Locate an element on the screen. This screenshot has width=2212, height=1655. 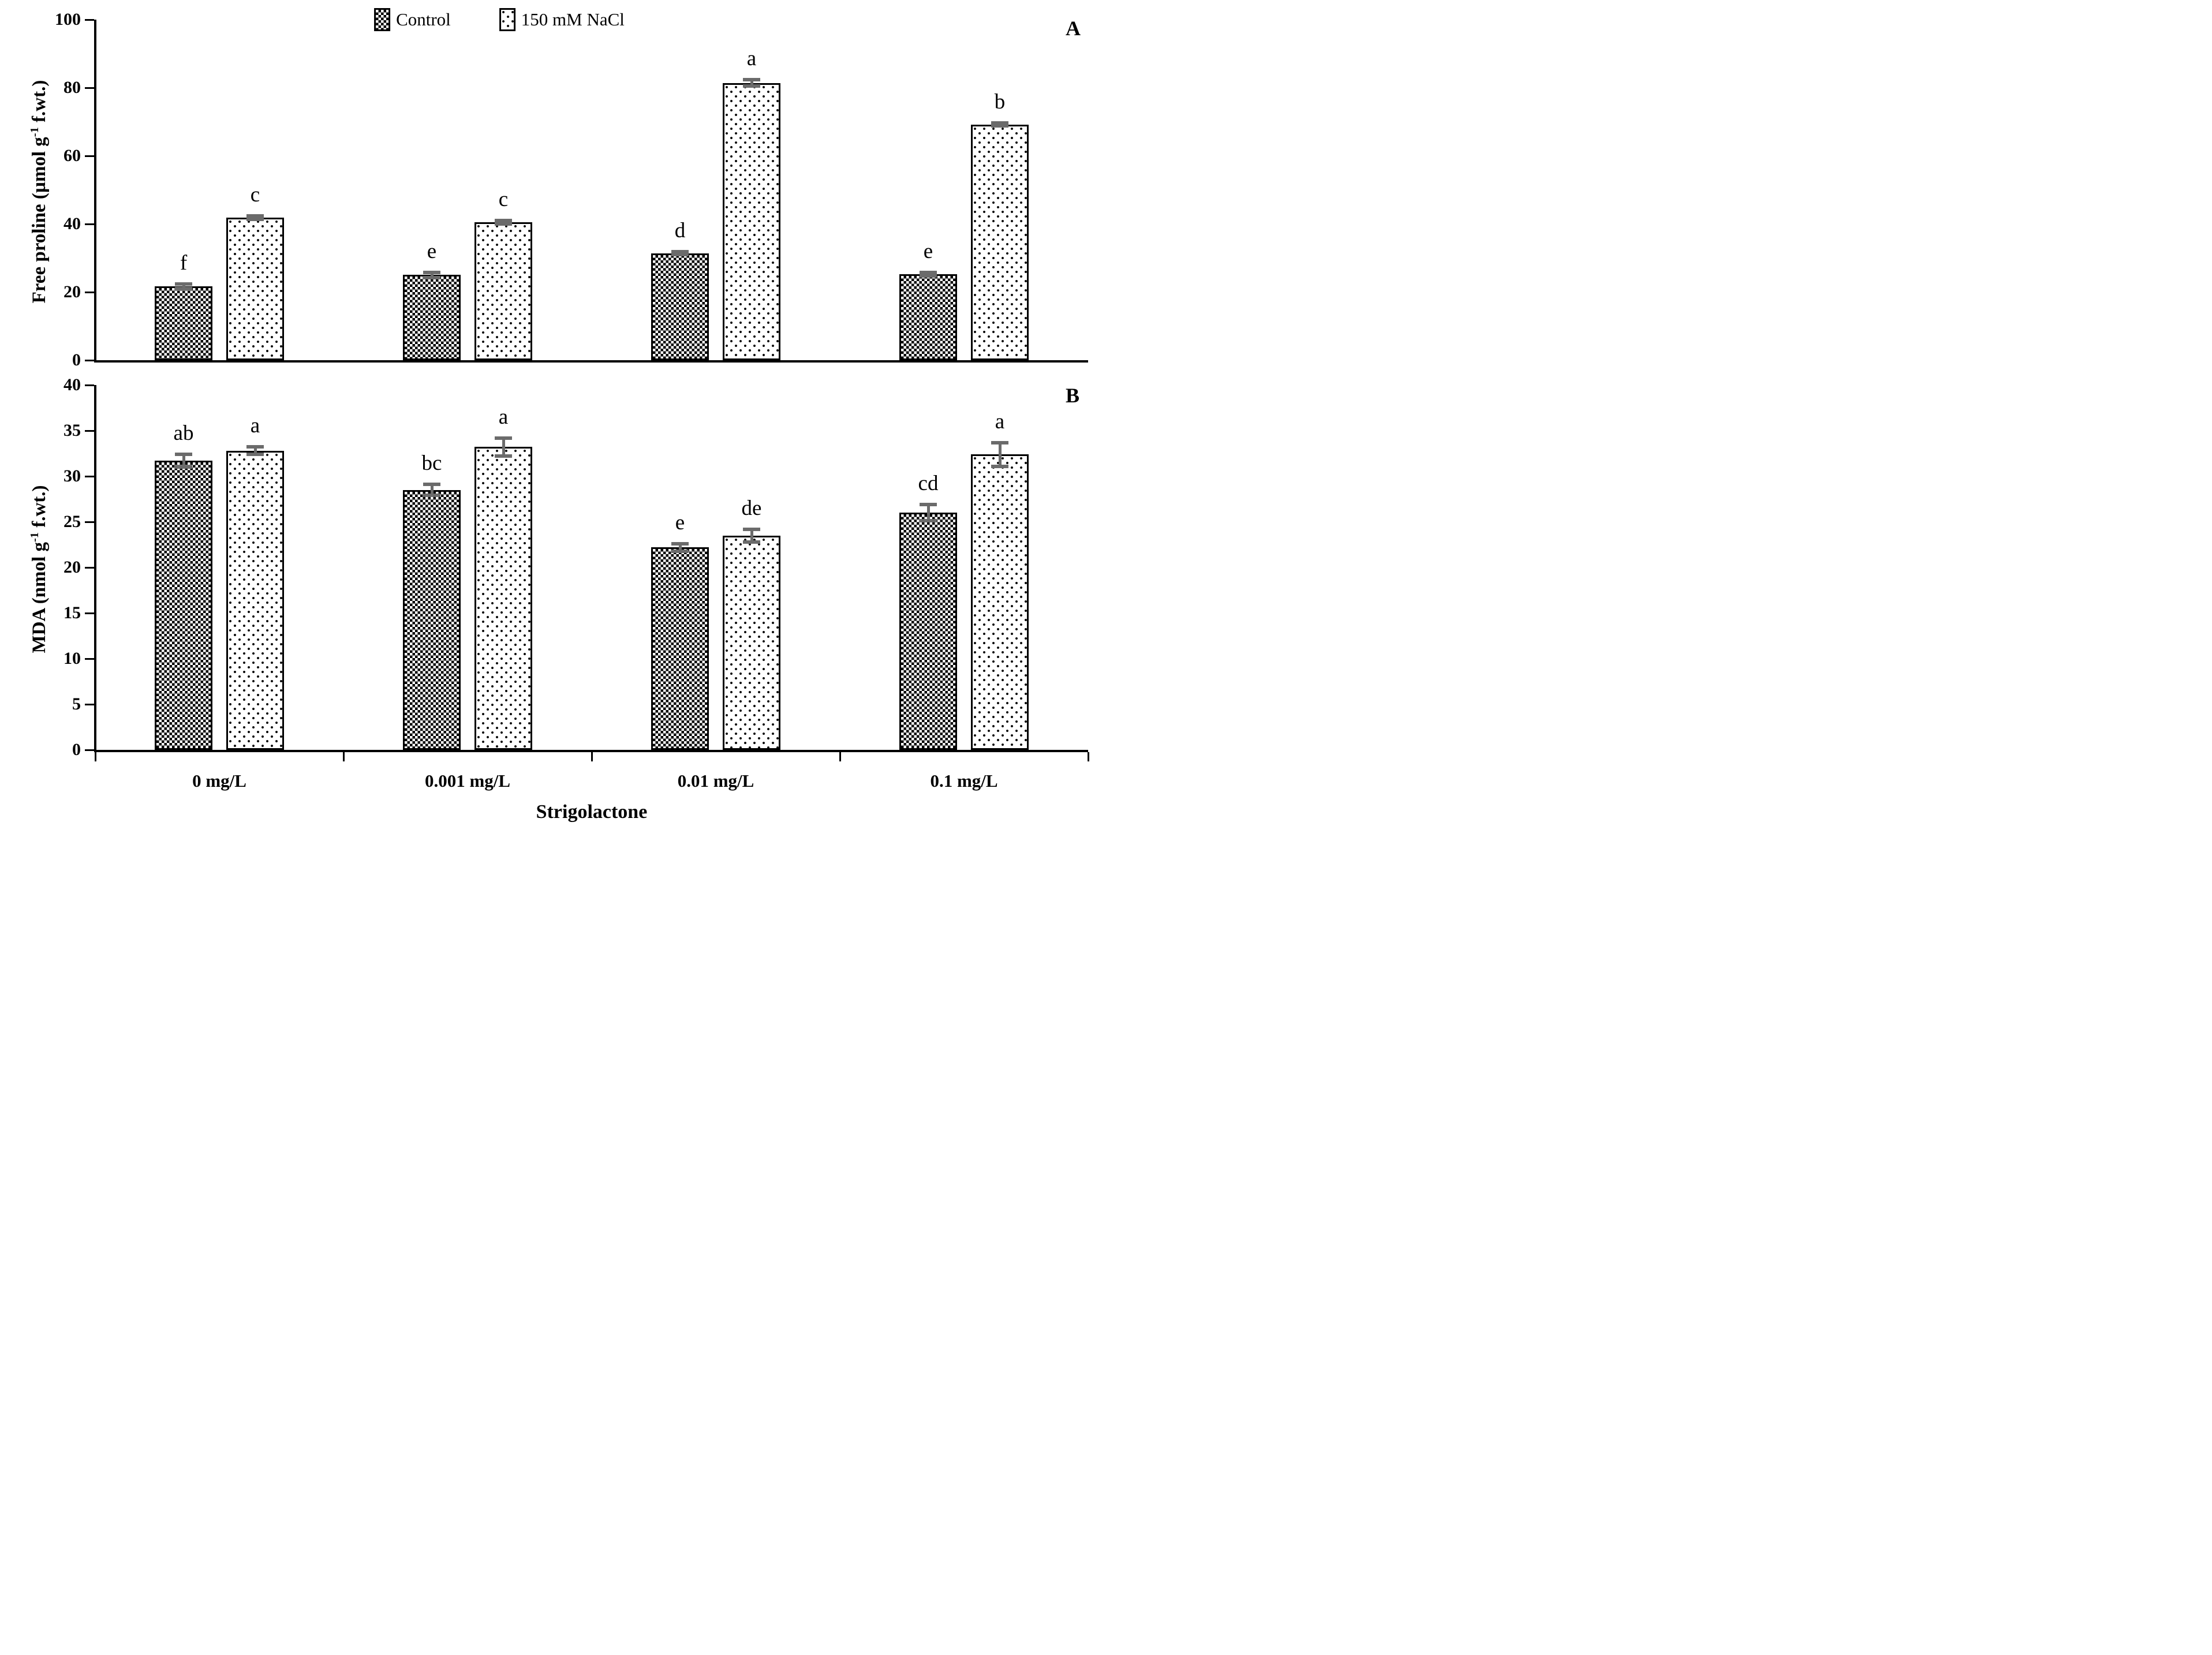
significance-letter: c is located at coordinates (255, 195).